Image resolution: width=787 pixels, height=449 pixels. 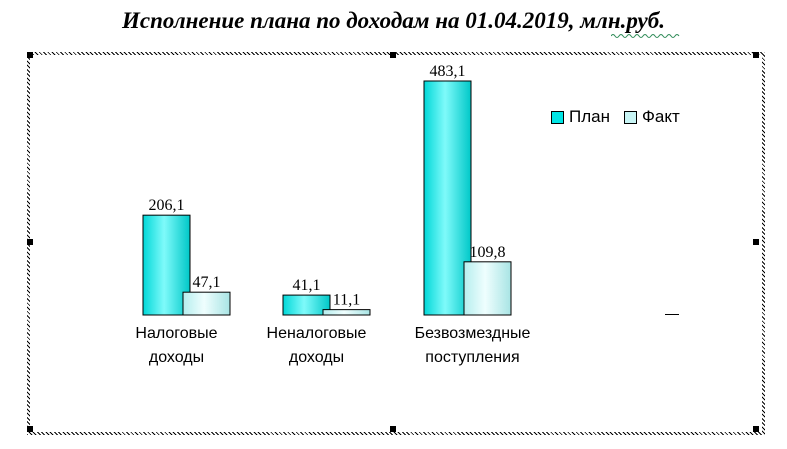 What do you see at coordinates (756, 242) in the screenshot?
I see `resize-handle-middle-right` at bounding box center [756, 242].